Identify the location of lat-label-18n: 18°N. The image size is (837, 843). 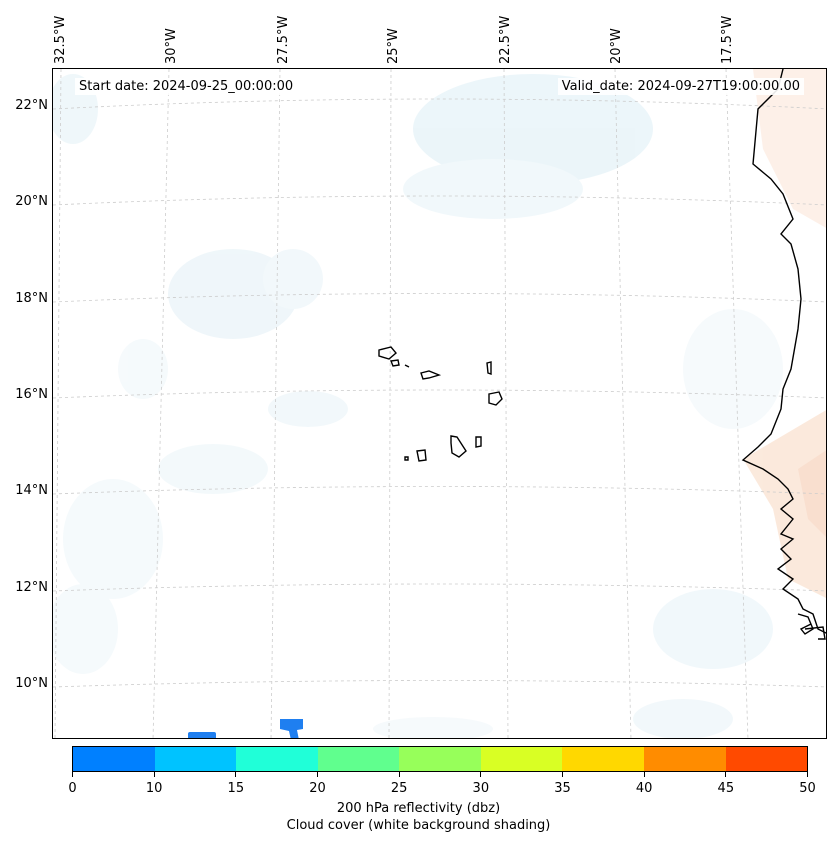
(31, 298).